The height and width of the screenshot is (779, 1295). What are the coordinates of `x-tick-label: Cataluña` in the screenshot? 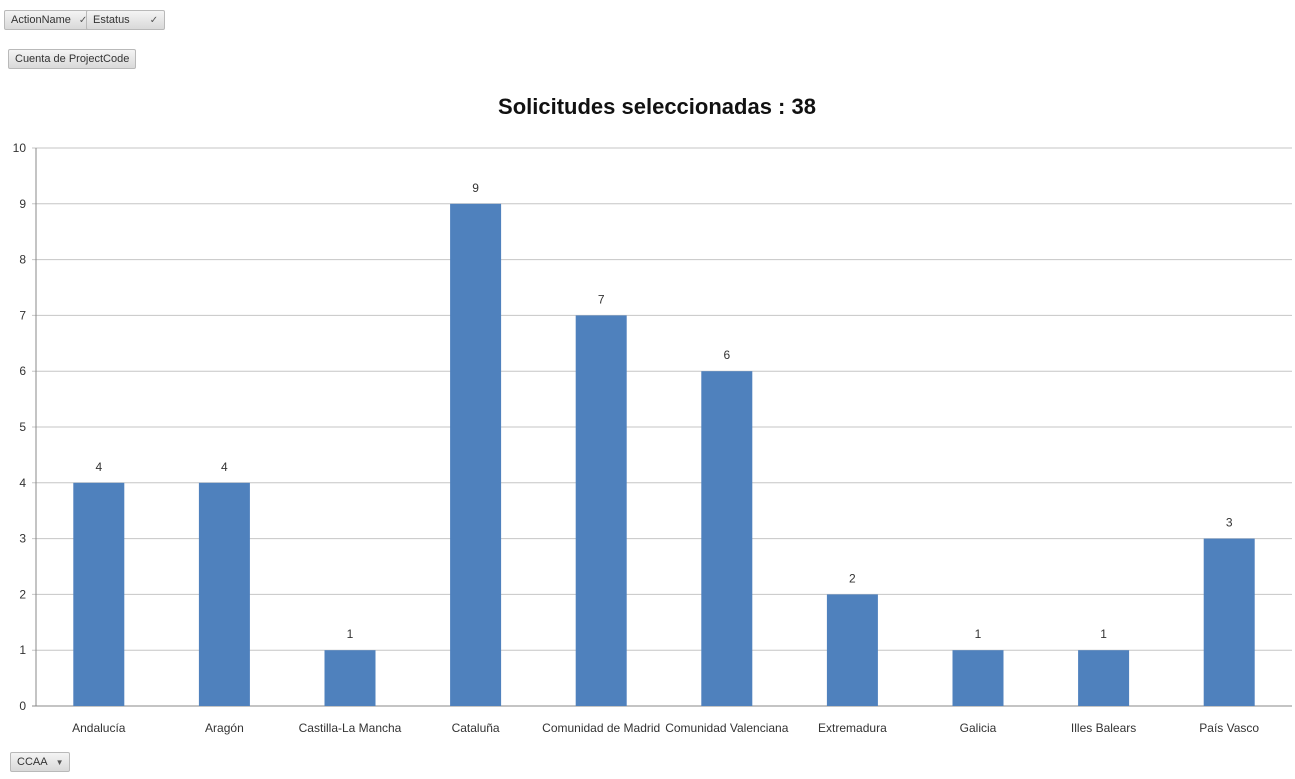 It's located at (476, 728).